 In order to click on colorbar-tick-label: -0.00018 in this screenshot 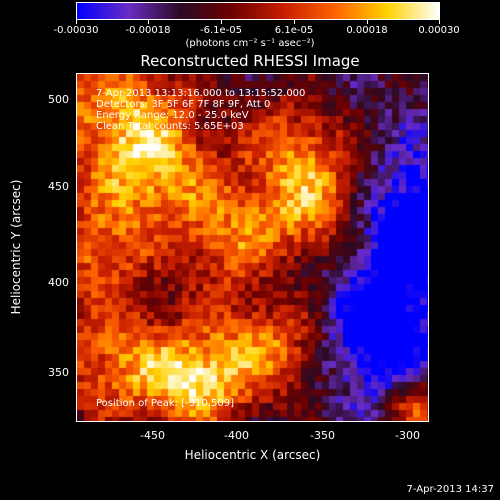, I will do `click(148, 30)`.